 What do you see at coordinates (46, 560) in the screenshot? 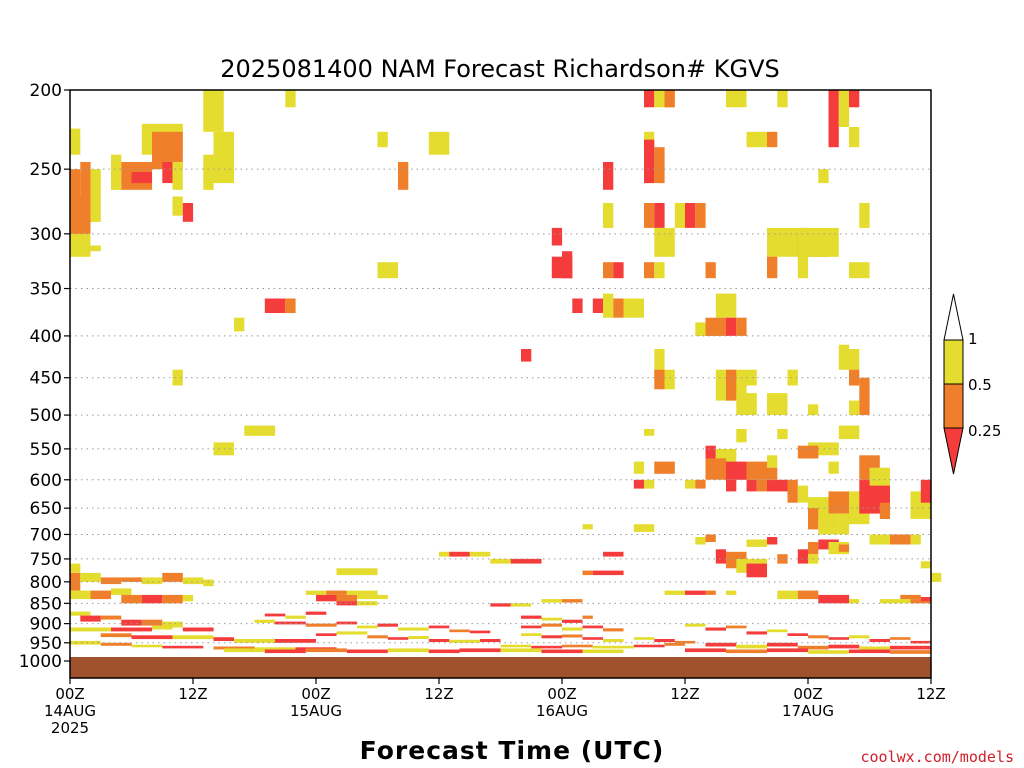
I see `y-tick-label: 750` at bounding box center [46, 560].